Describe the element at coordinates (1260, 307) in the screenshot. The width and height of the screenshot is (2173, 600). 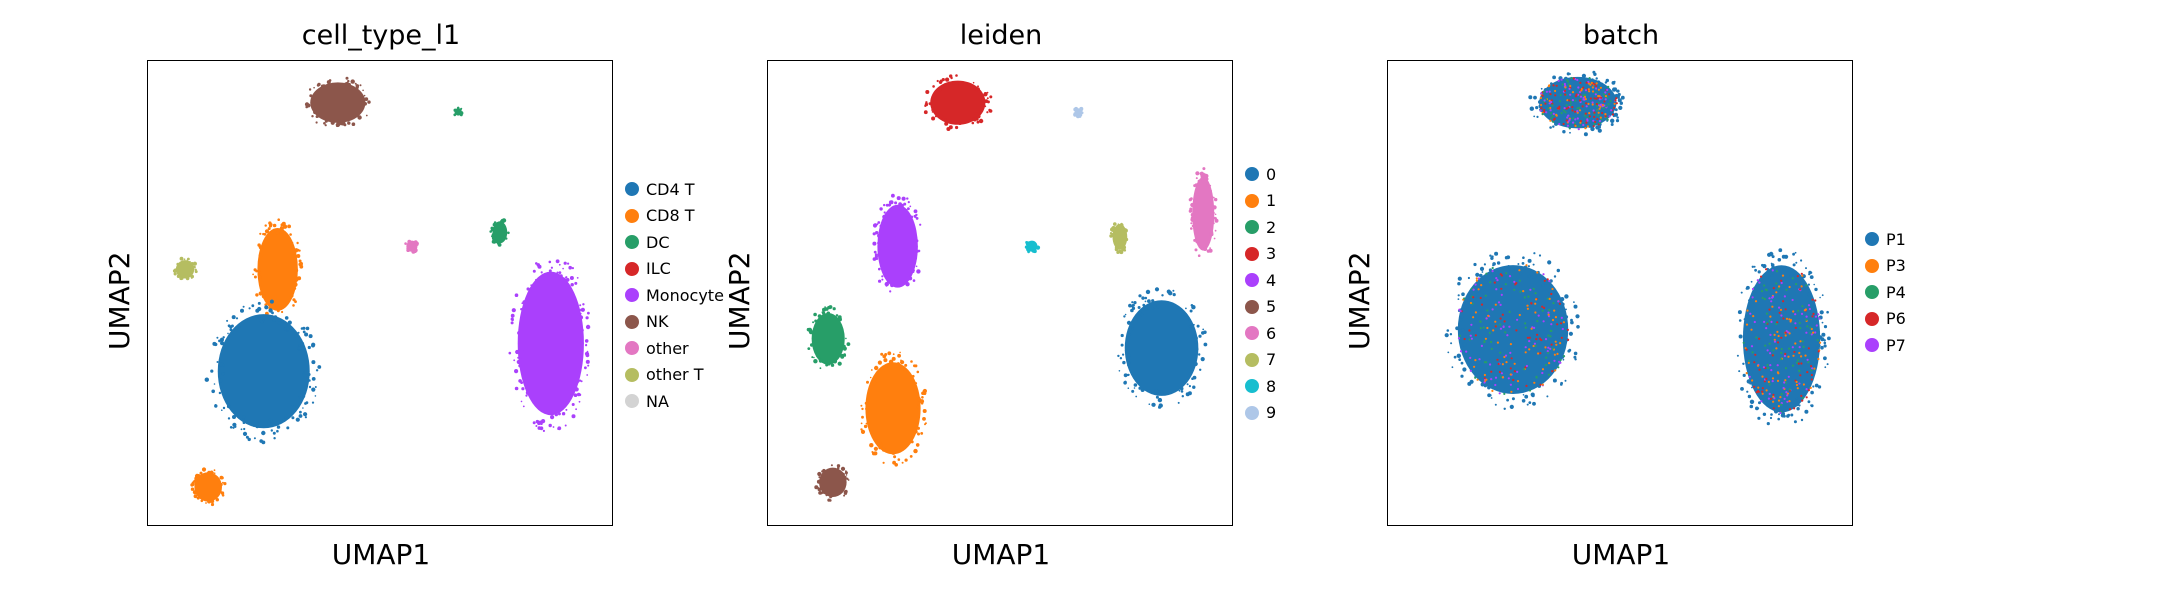
I see `legend-item: 5` at that location.